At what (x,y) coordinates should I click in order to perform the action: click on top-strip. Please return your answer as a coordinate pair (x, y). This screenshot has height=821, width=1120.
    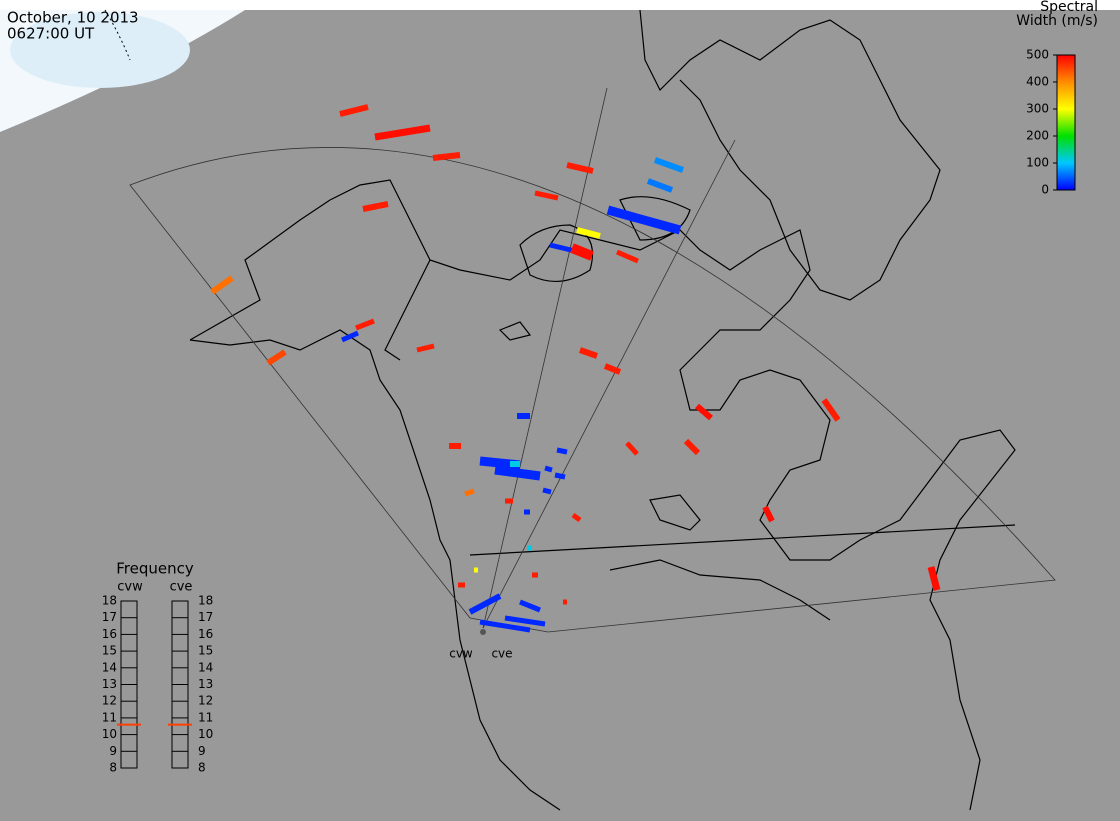
    Looking at the image, I should click on (560, 5).